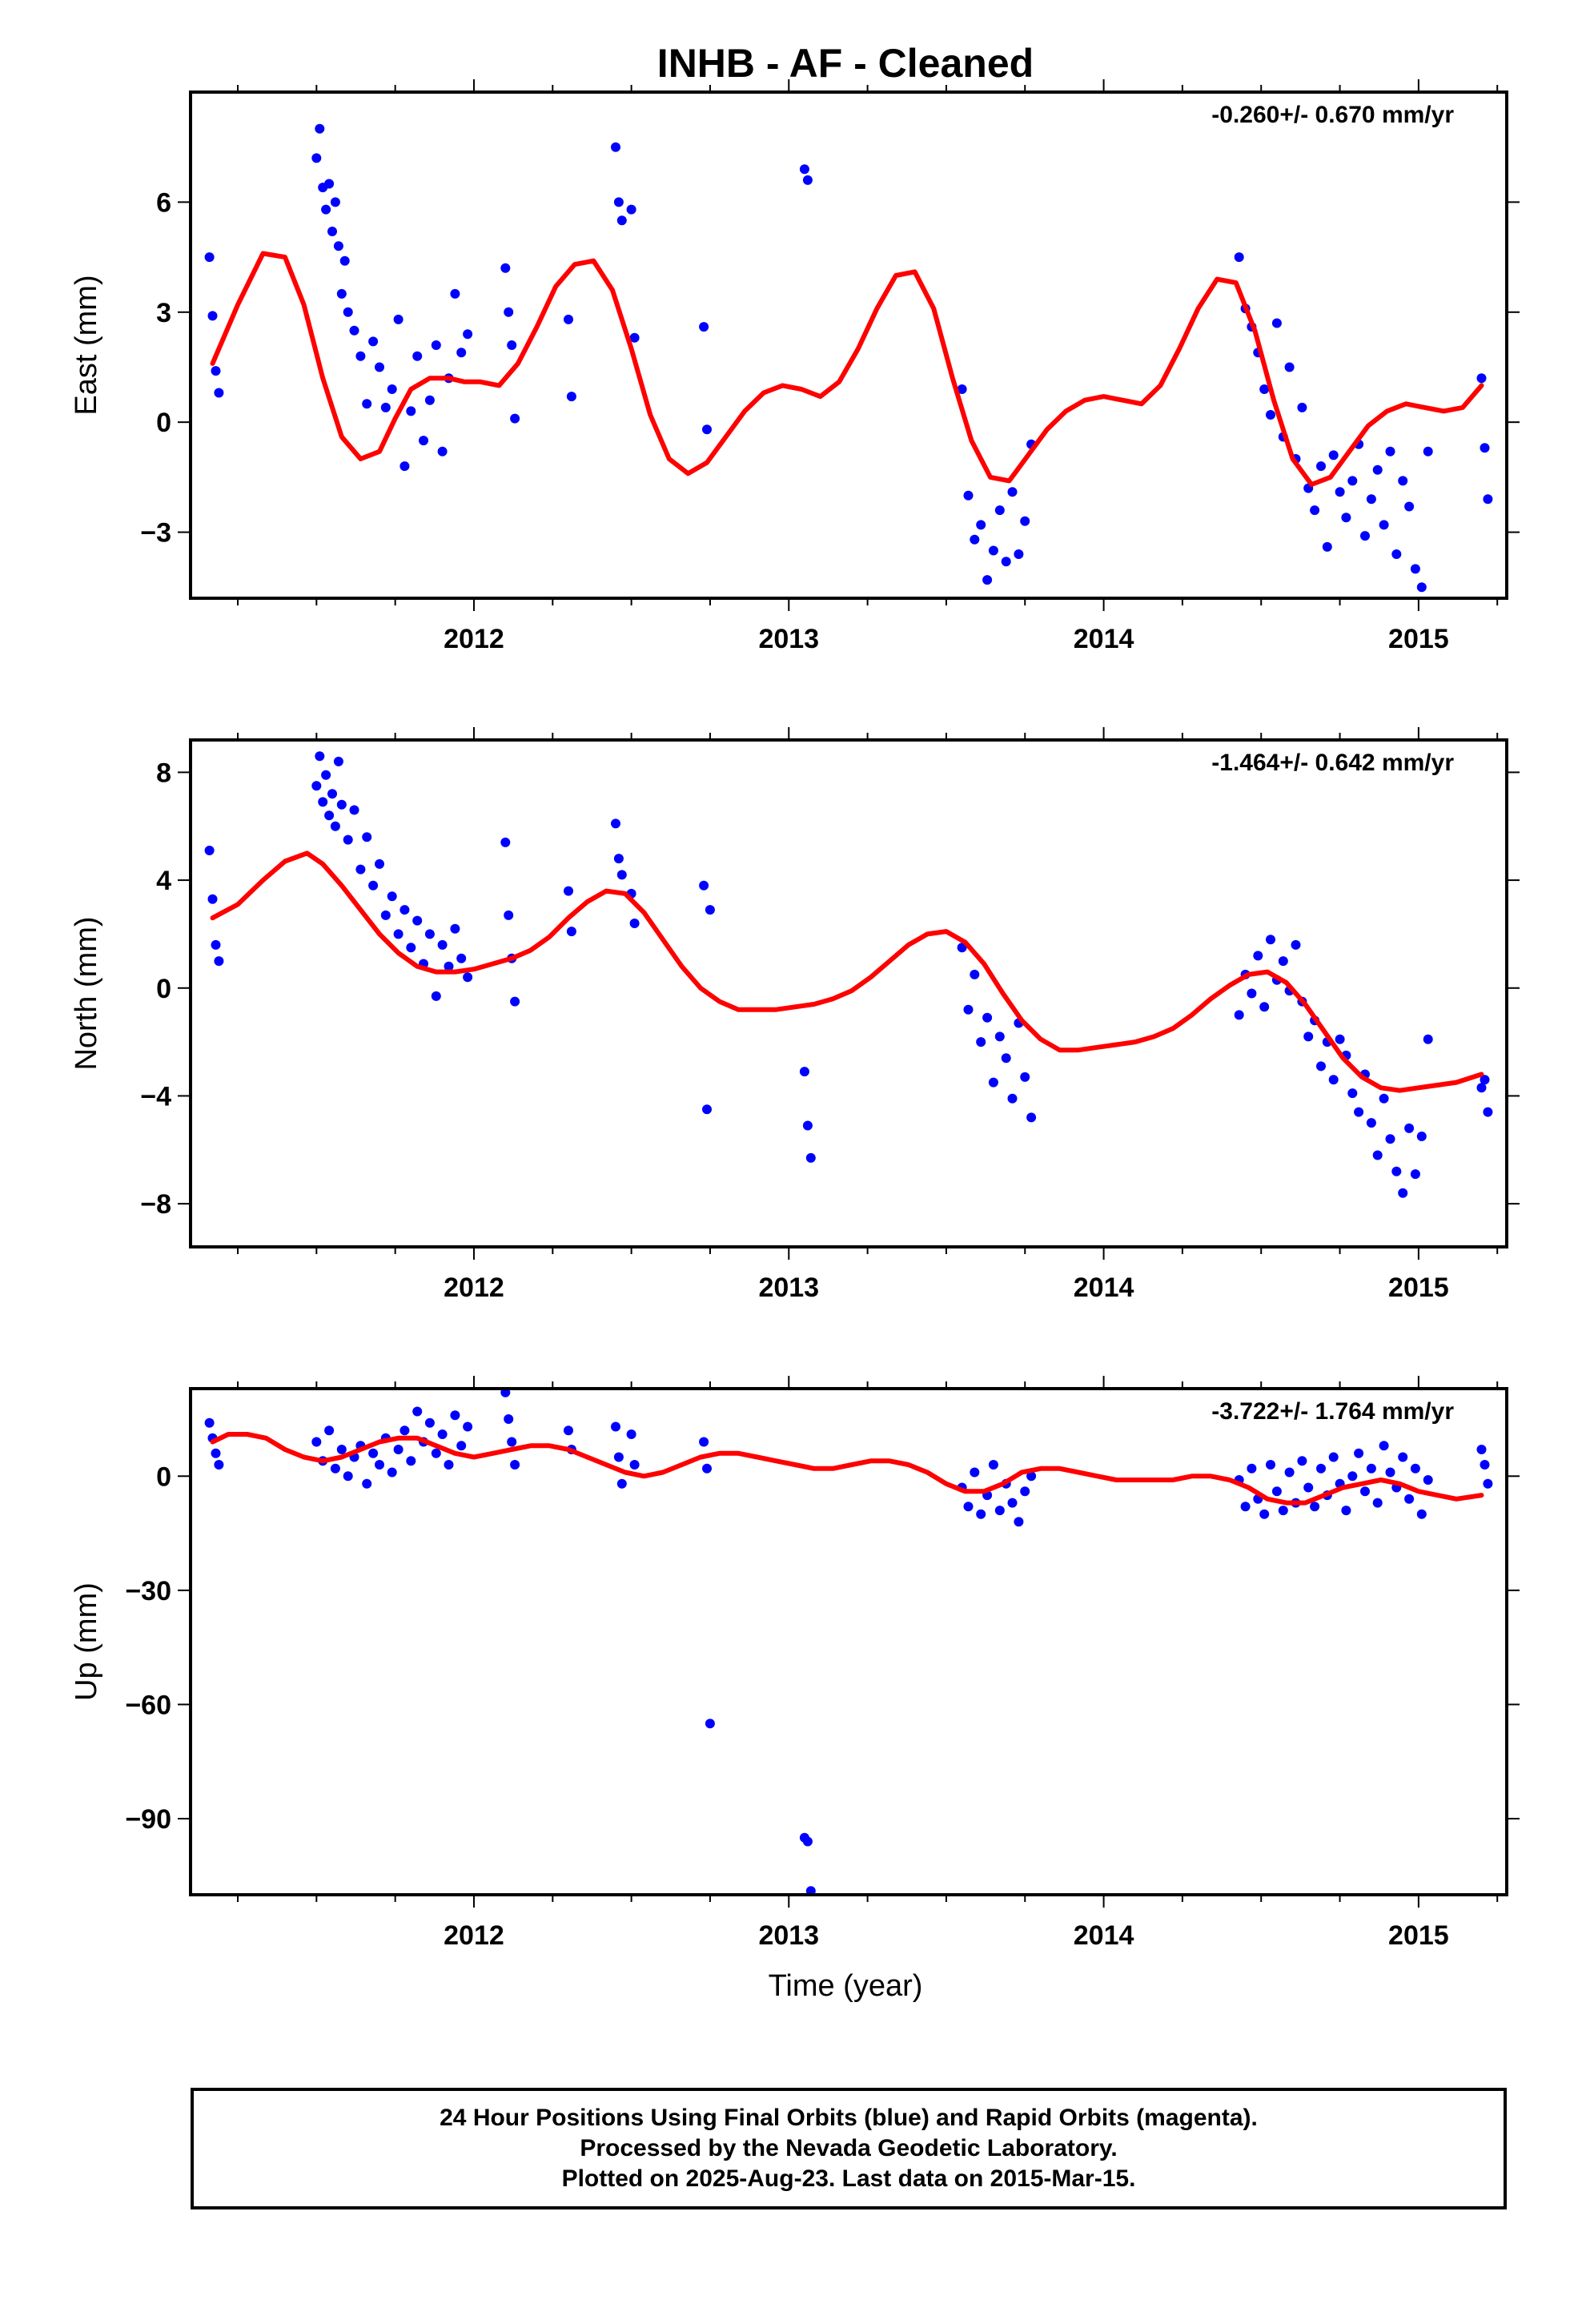 This screenshot has height=2324, width=1582. Describe the element at coordinates (148, 1819) in the screenshot. I see `y-tick-label: −90` at that location.